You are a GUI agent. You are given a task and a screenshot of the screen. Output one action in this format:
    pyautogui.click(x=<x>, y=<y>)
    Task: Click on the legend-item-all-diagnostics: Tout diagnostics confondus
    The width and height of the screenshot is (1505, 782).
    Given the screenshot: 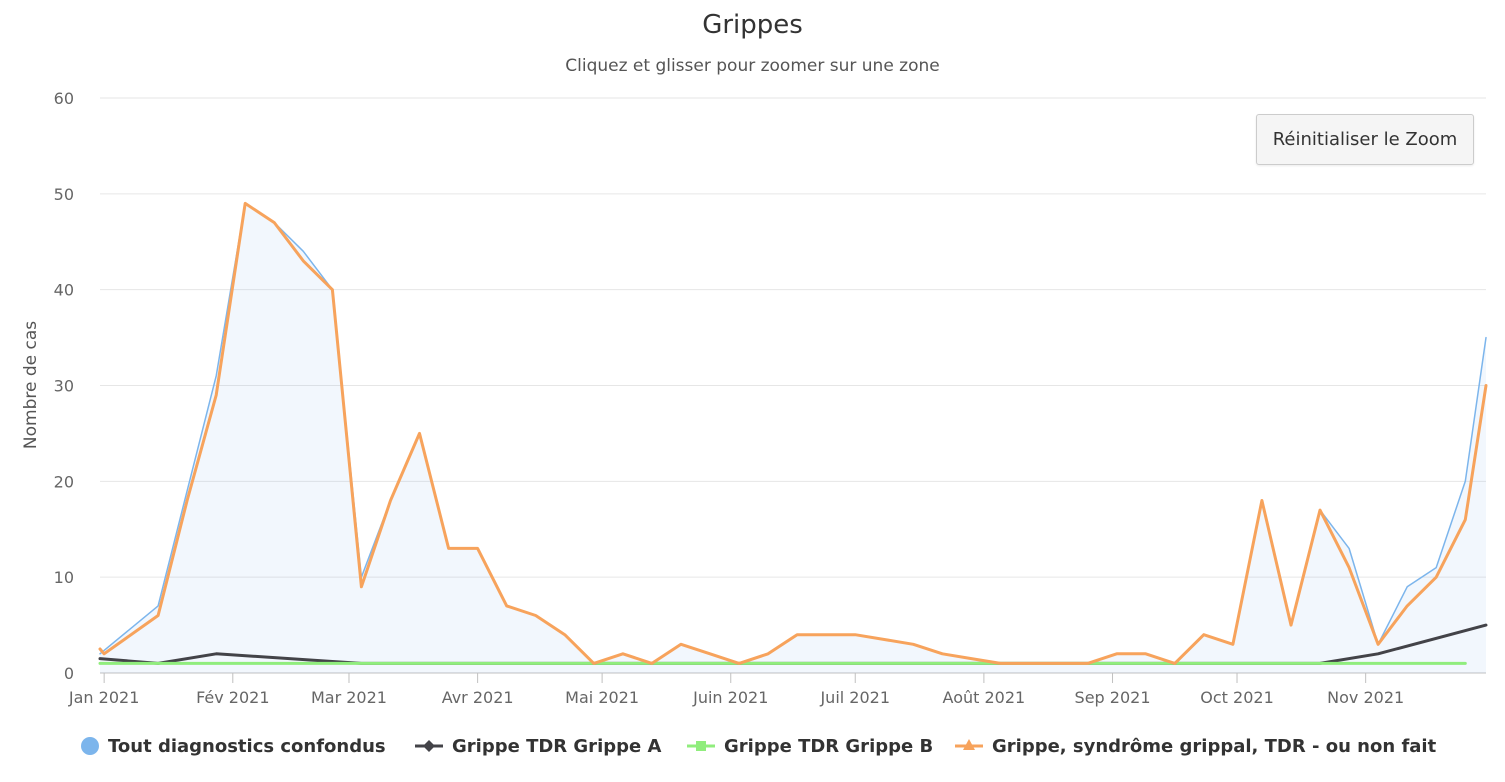 What is the action you would take?
    pyautogui.click(x=233, y=746)
    